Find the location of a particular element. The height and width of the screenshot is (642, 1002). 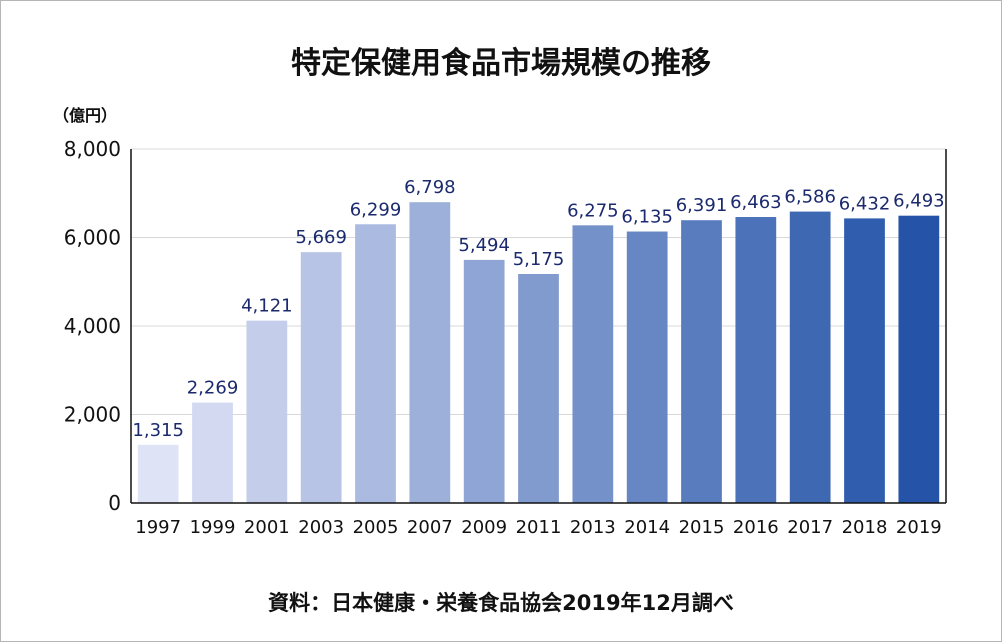

y-tick-label: 4,000 is located at coordinates (92, 326).